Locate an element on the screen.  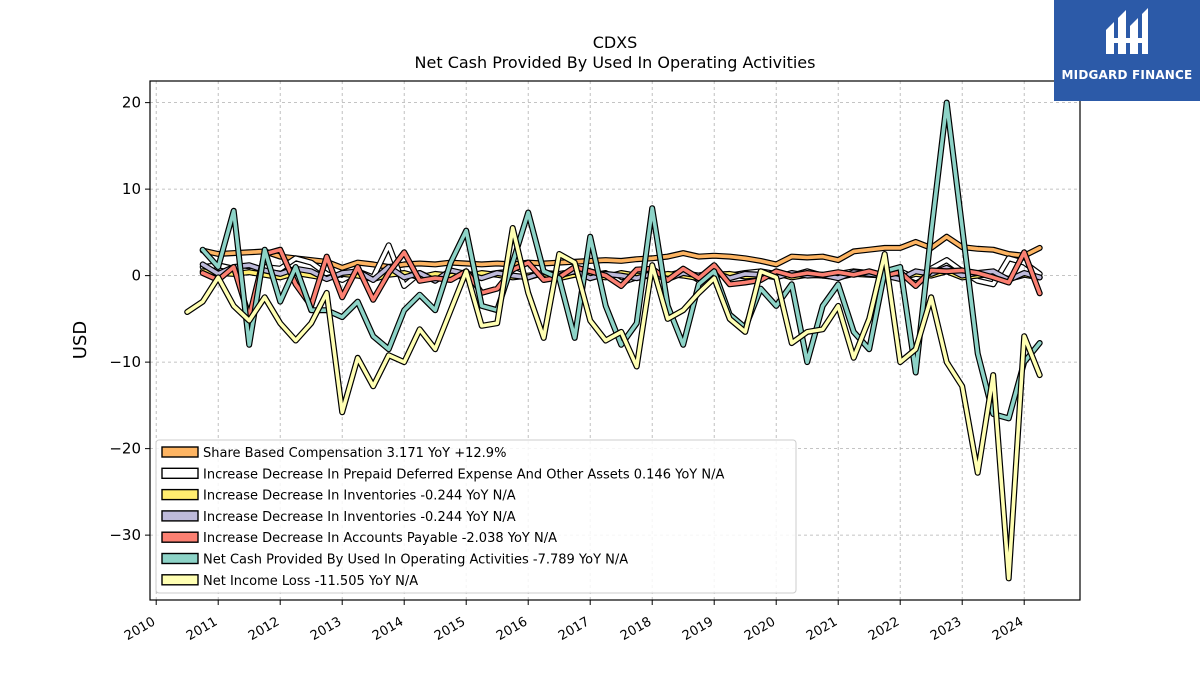
y-axis-label: USD is located at coordinates (80, 340).